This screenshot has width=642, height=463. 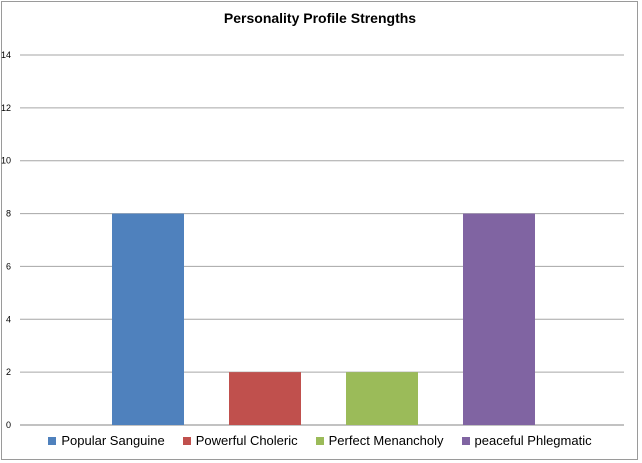 I want to click on legend-label: Popular Sanguine, so click(x=113, y=440).